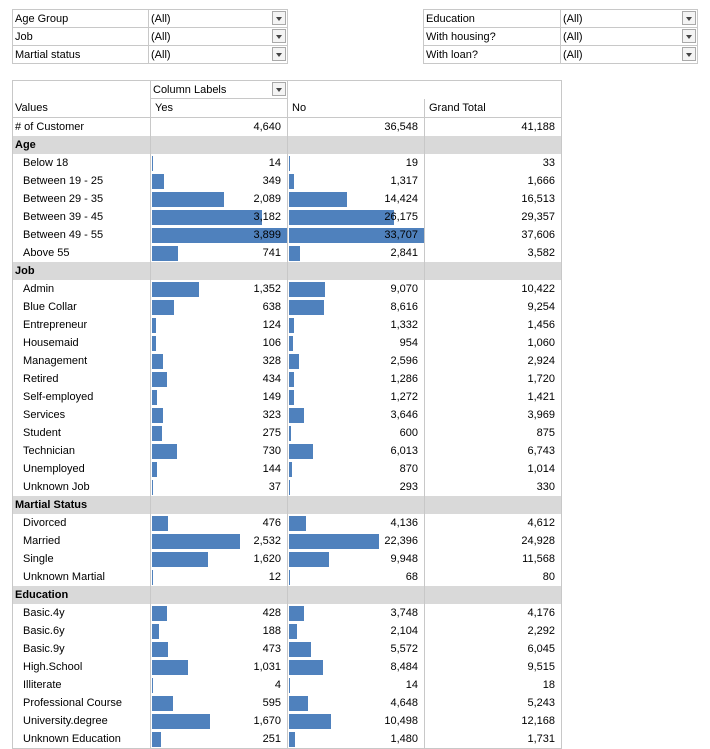 Image resolution: width=710 pixels, height=749 pixels. I want to click on yes-cell: 14, so click(219, 163).